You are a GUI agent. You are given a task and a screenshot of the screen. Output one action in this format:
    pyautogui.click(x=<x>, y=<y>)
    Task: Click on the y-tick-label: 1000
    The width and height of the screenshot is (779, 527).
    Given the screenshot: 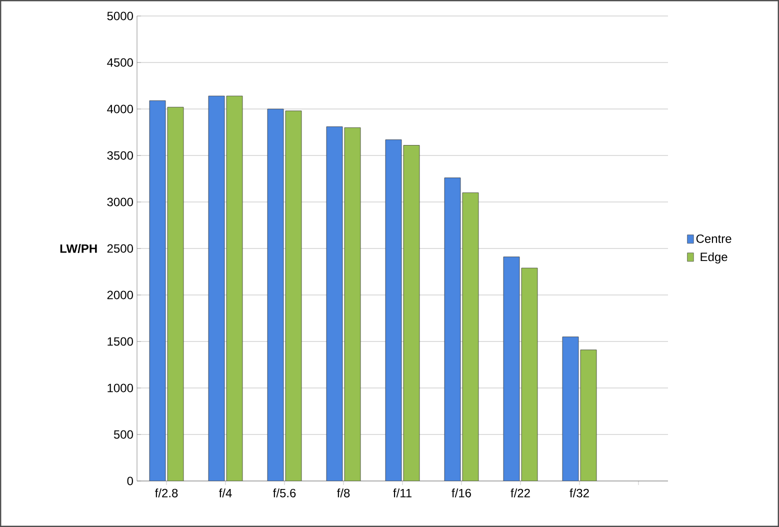 What is the action you would take?
    pyautogui.click(x=121, y=388)
    